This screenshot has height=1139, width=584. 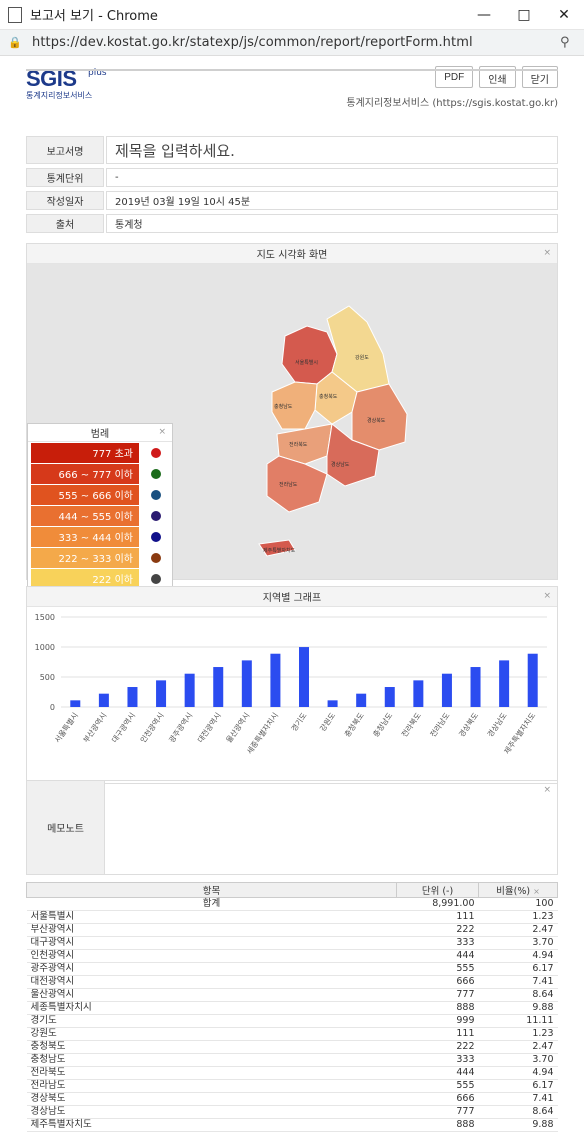 I want to click on legend-title: 범례 ×, so click(x=100, y=433).